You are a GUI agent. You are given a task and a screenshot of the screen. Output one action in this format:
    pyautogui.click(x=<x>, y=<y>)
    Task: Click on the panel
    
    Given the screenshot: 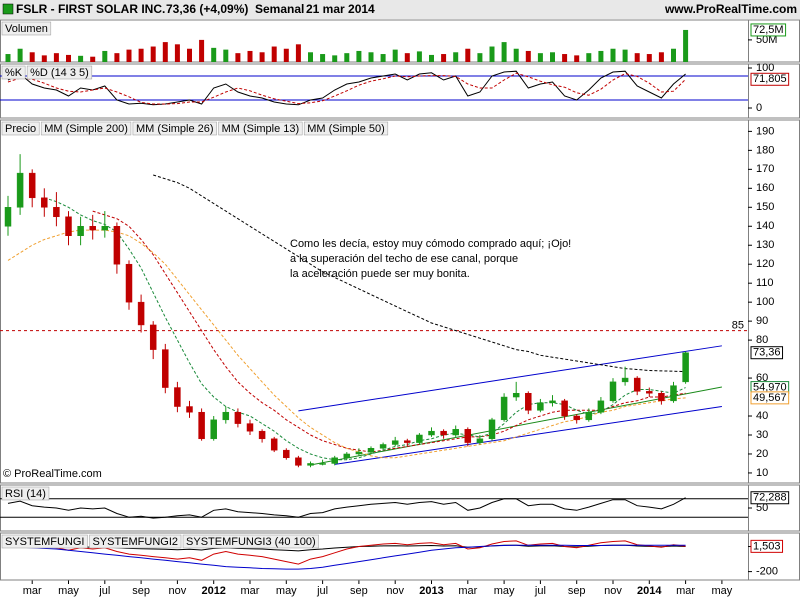 What is the action you would take?
    pyautogui.click(x=374, y=91)
    